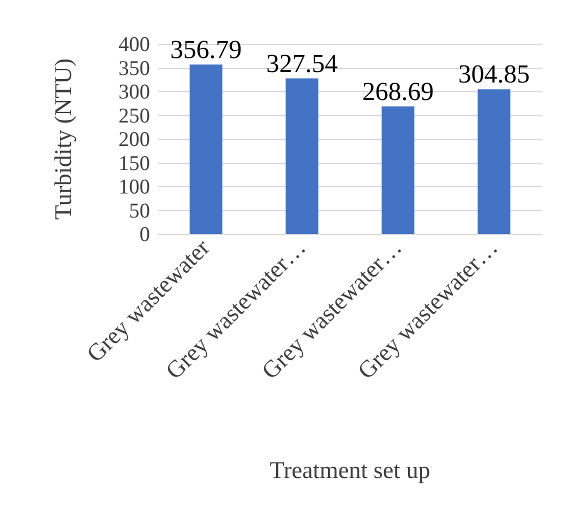 Image resolution: width=574 pixels, height=510 pixels. Describe the element at coordinates (145, 234) in the screenshot. I see `y-tick-label: 0` at that location.